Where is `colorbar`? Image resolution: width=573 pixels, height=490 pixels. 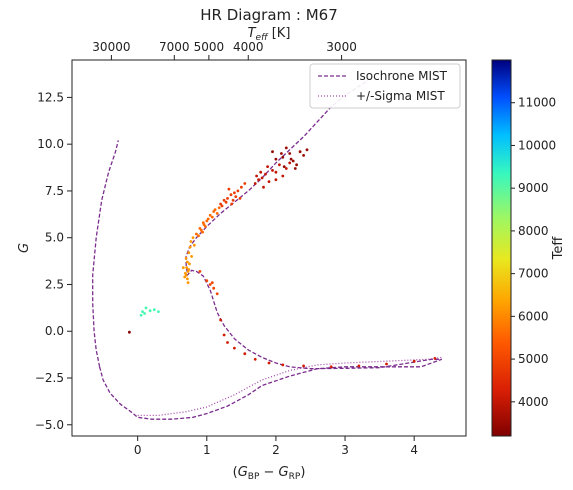
colorbar is located at coordinates (501, 248).